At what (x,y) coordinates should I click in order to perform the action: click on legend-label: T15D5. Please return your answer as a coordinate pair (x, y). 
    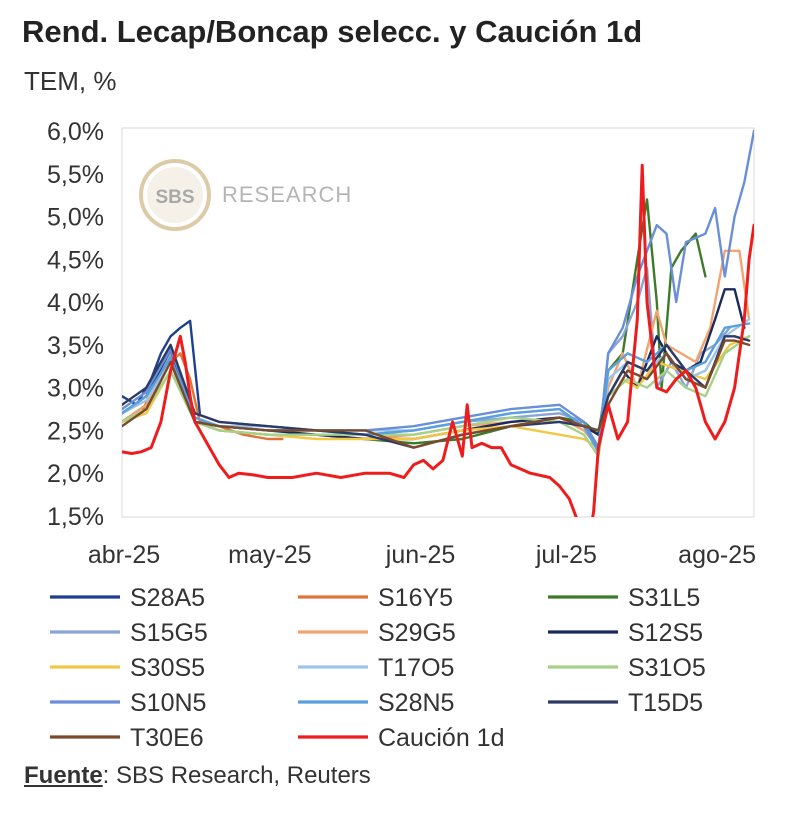
    Looking at the image, I should click on (665, 703).